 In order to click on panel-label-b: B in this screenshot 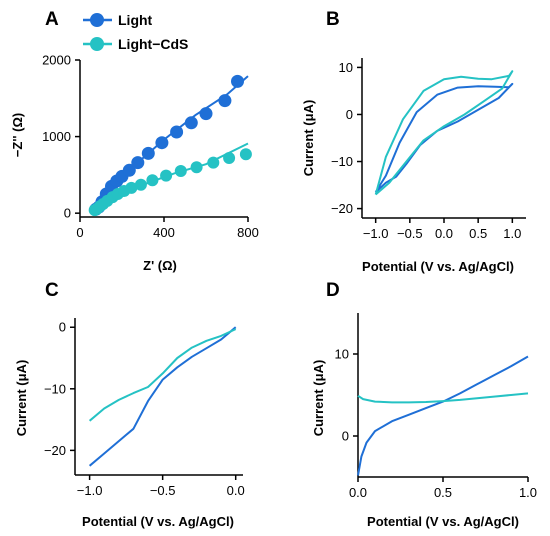, I will do `click(333, 19)`.